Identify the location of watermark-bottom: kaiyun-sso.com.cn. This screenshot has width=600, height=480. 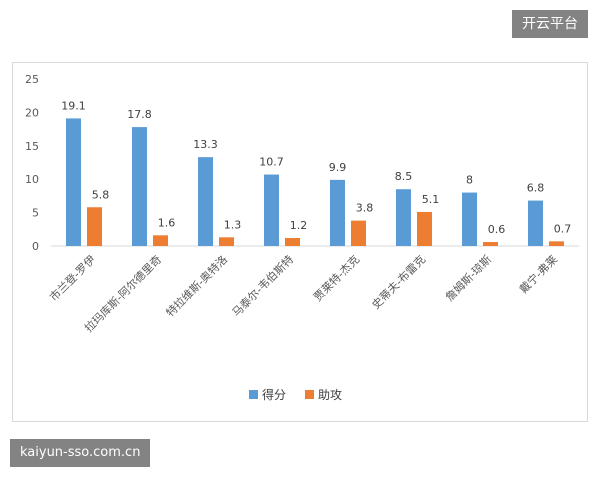
(80, 453).